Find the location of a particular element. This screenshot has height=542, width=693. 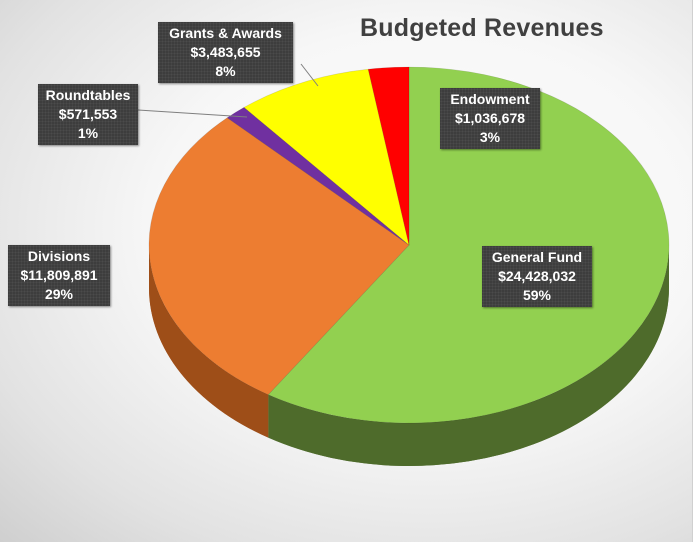

data-label-roundtables-percent: 1% is located at coordinates (88, 133).